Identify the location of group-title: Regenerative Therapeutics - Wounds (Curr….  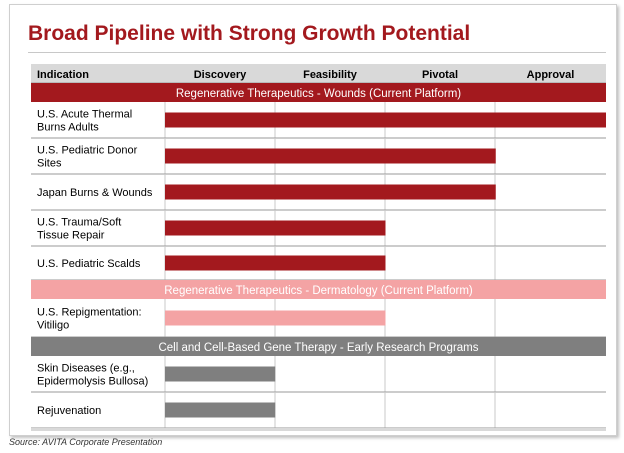
(318, 94).